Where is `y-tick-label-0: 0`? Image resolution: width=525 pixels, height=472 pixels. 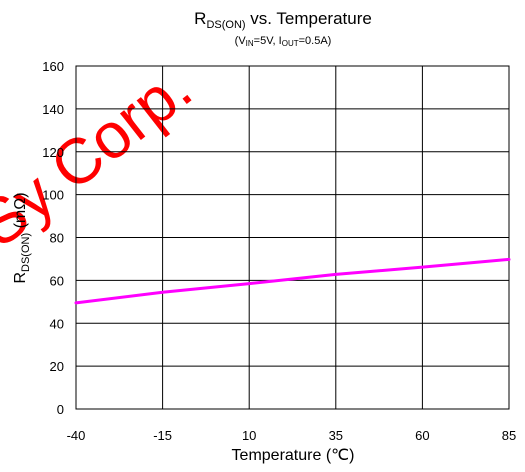
y-tick-label-0: 0 is located at coordinates (60, 409).